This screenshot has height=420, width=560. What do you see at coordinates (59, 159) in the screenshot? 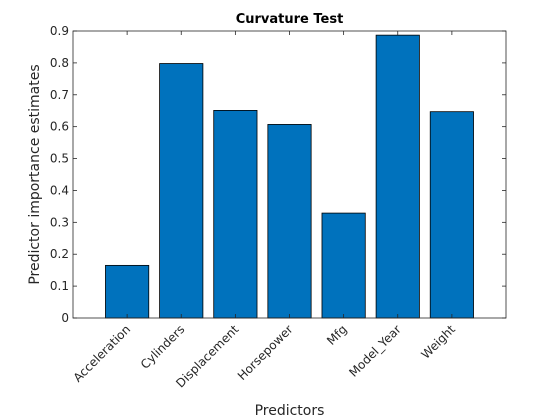
I see `y-tick-label: 0.5` at bounding box center [59, 159].